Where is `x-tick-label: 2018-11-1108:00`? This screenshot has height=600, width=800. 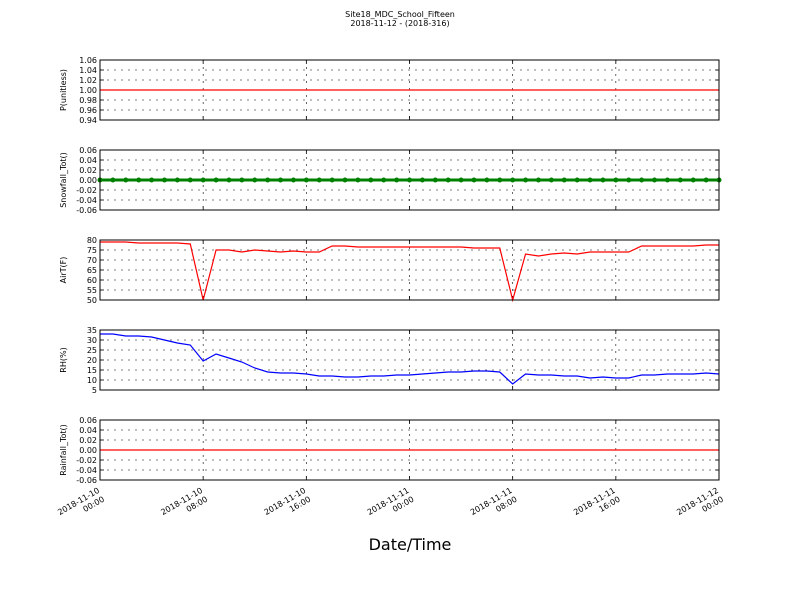 x-tick-label: 2018-11-1108:00 is located at coordinates (494, 506).